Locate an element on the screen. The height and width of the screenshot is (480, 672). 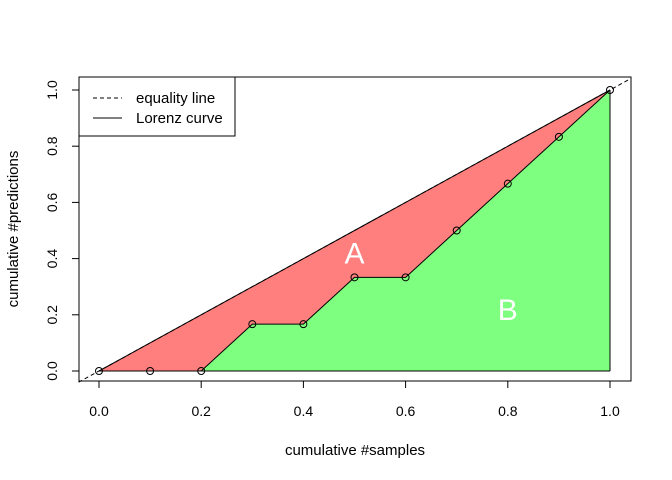
legend-equality-label: equality line is located at coordinates (175, 98).